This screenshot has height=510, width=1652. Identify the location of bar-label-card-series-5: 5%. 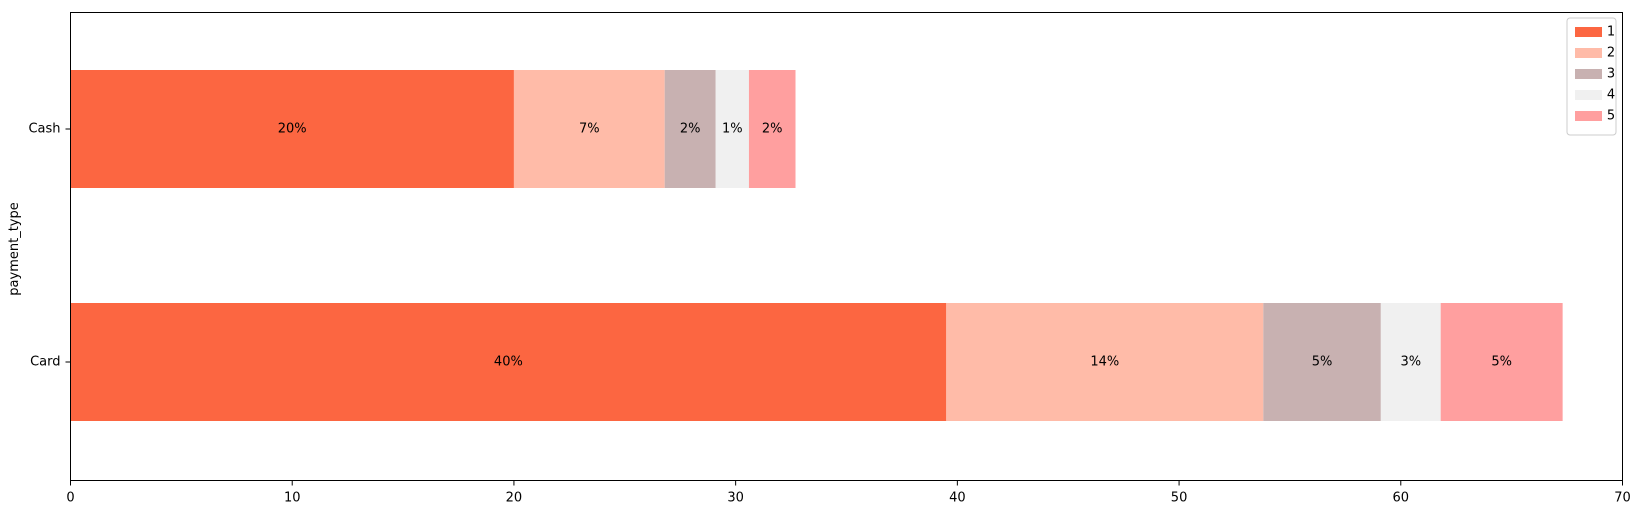
(1501, 362).